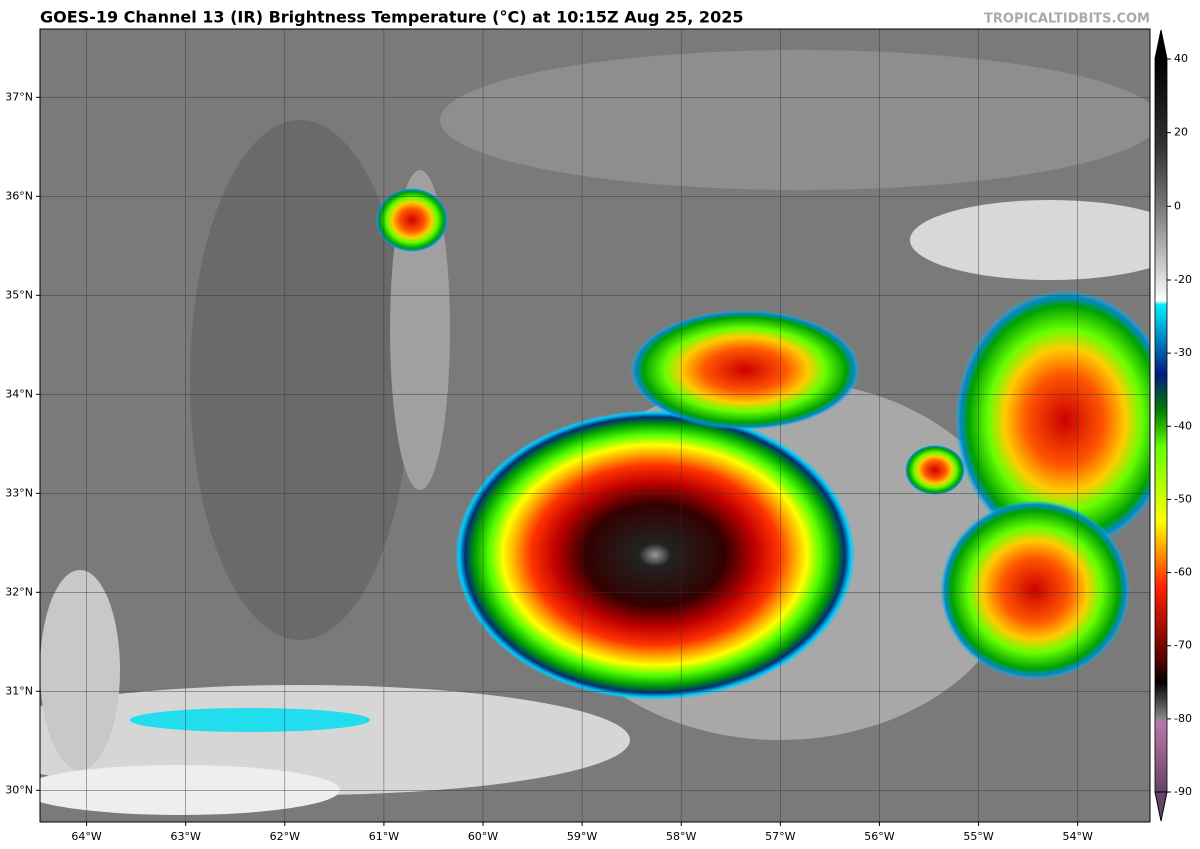  Describe the element at coordinates (483, 836) in the screenshot. I see `x-tick-label: 60°W` at that location.